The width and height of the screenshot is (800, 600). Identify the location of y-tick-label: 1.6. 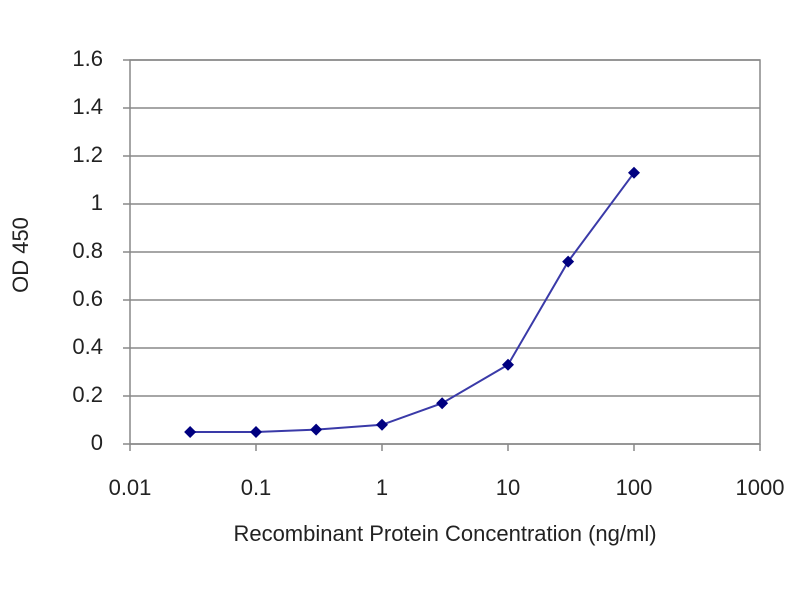
(87, 58).